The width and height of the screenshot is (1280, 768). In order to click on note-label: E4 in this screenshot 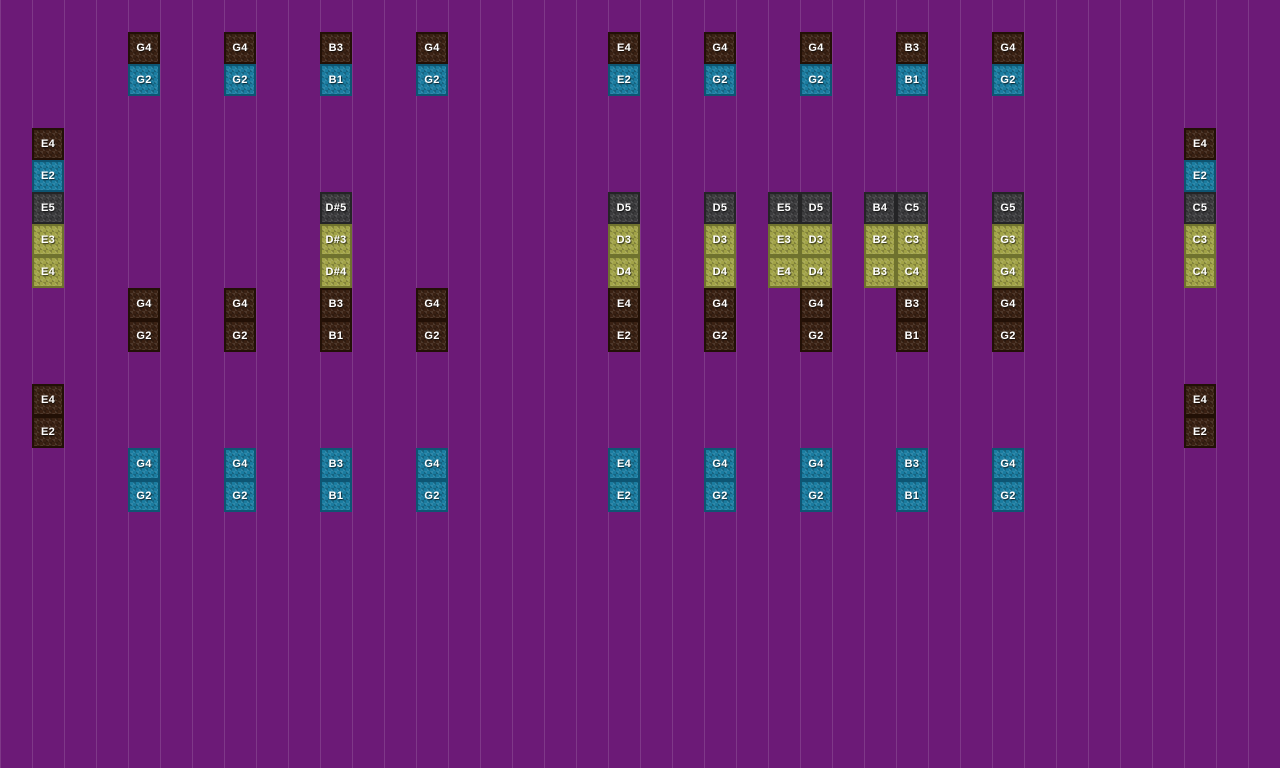, I will do `click(1200, 400)`.